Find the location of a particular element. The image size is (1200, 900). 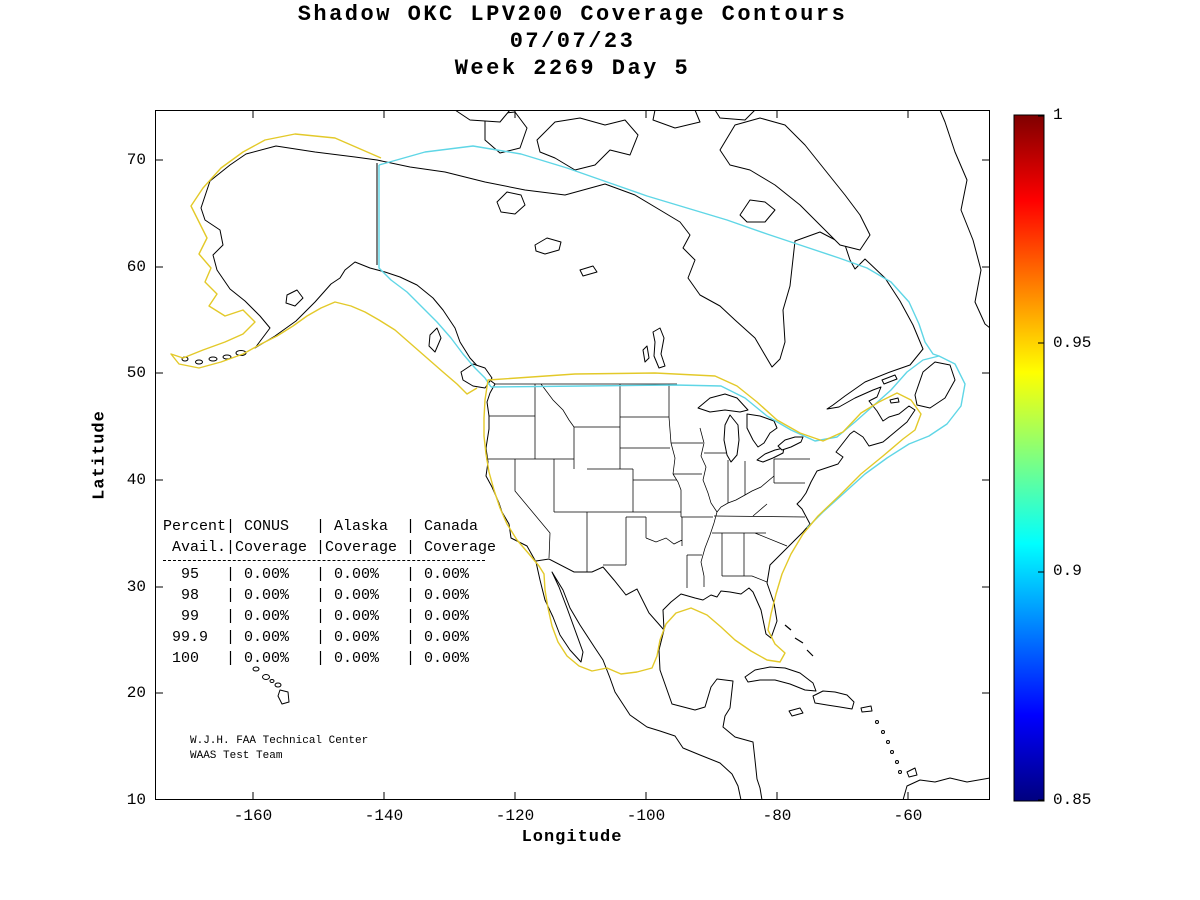

coverage-table-row: 99.9 | 0.00% | 0.00% | 0.00% is located at coordinates (316, 637).